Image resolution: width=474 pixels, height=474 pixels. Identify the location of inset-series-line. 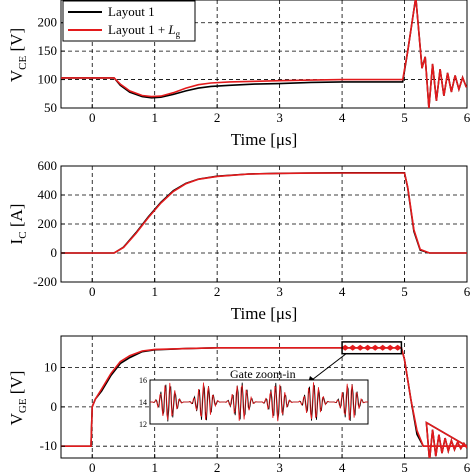
(259, 402).